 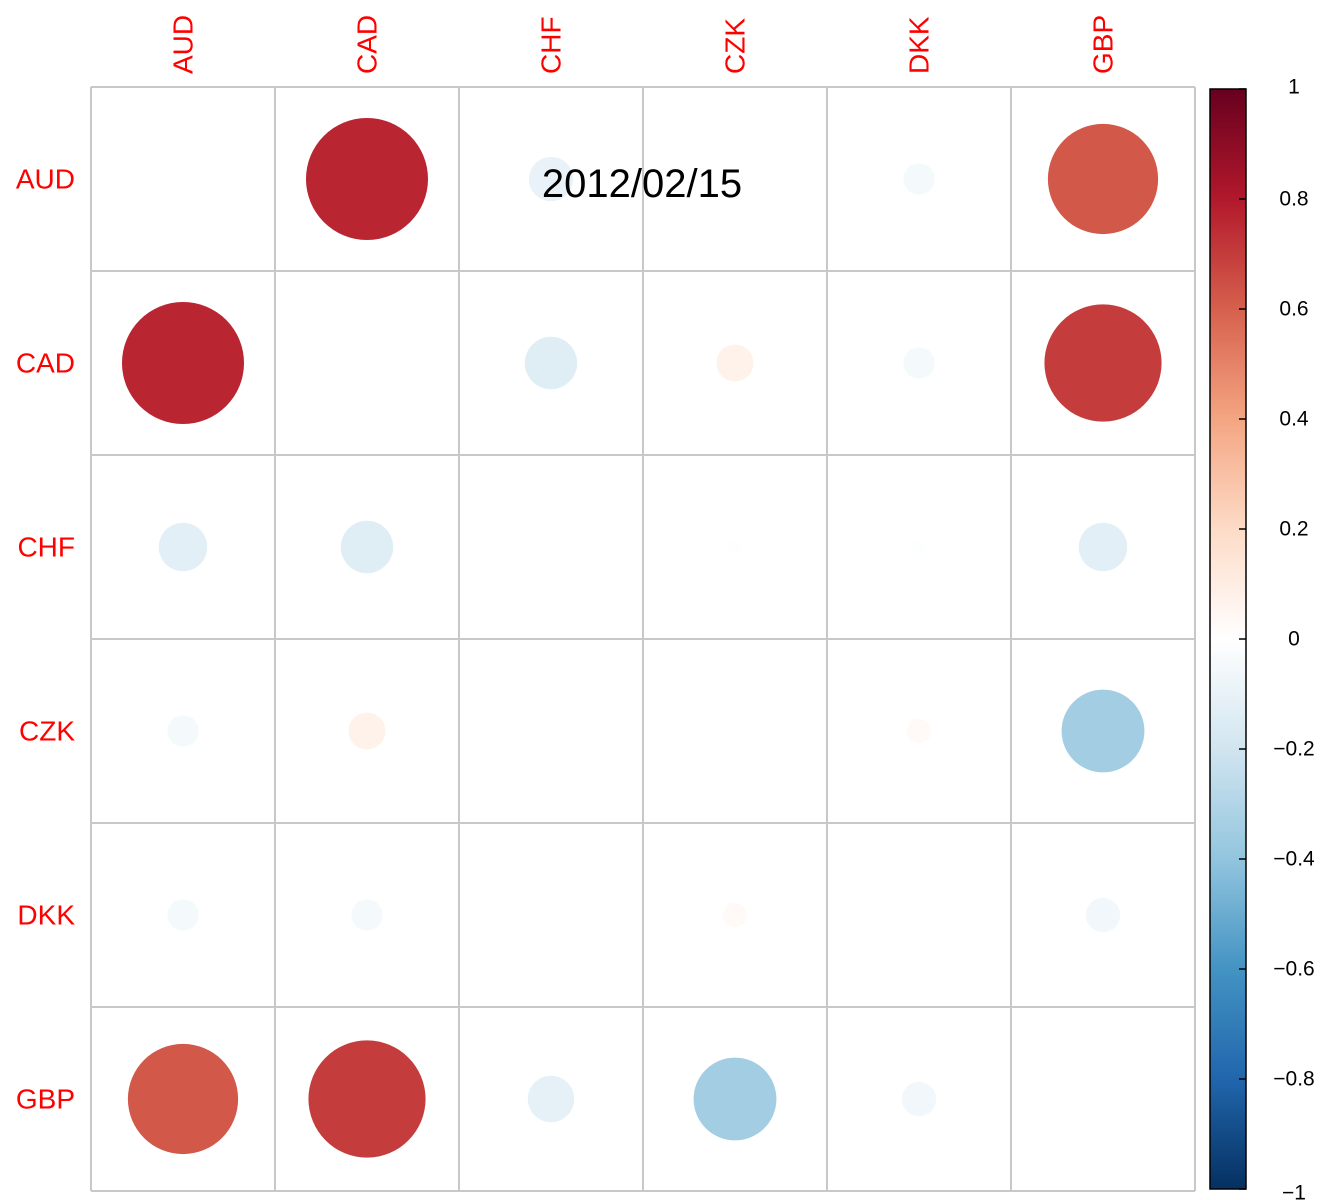 I want to click on column-label-dkk: DKK, so click(x=919, y=45).